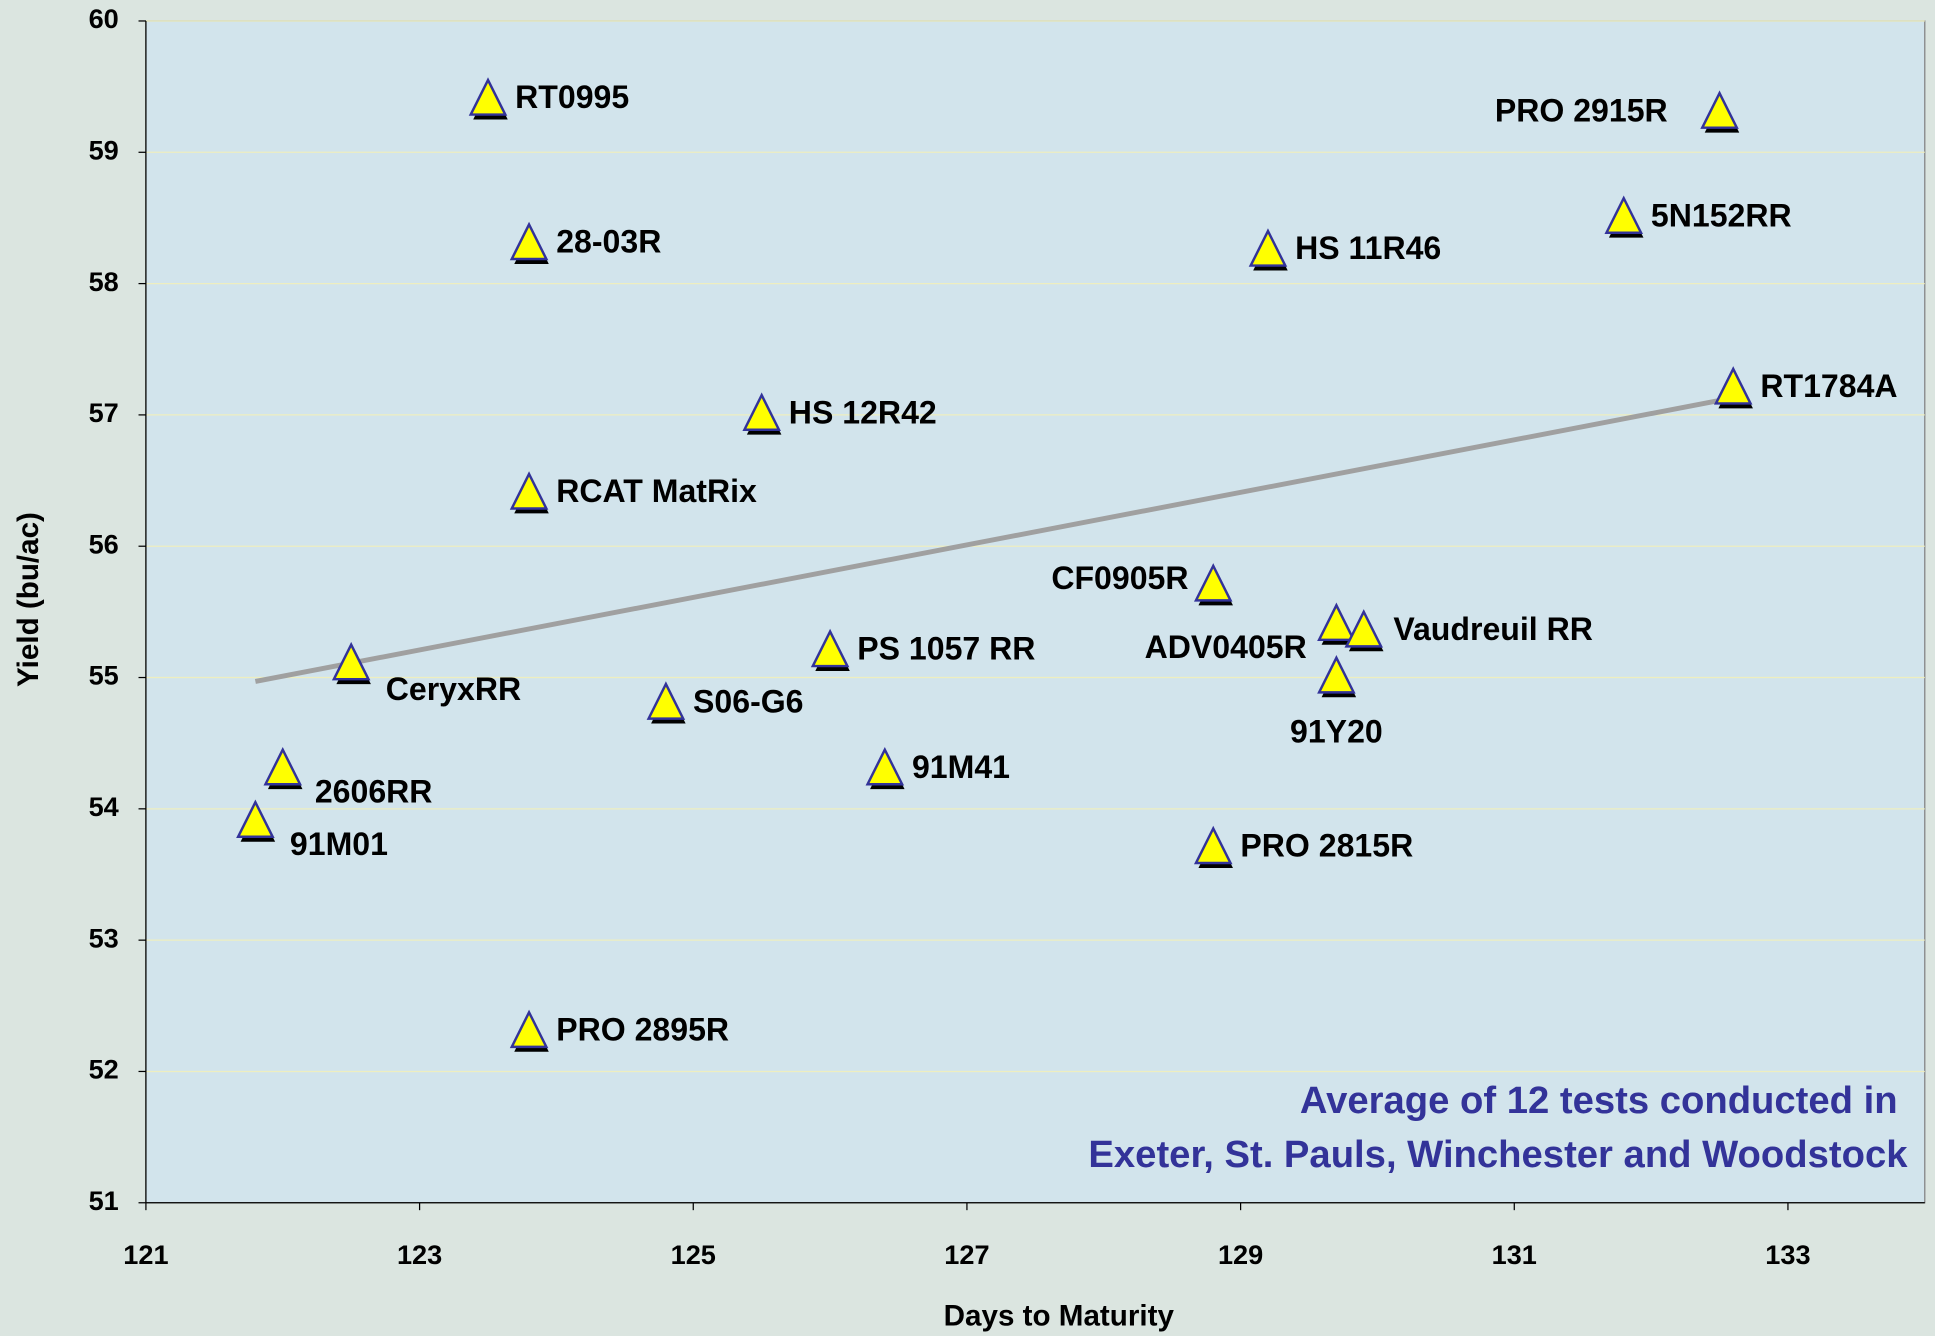 Image resolution: width=1935 pixels, height=1336 pixels. What do you see at coordinates (608, 242) in the screenshot?
I see `point-label: 28-03R` at bounding box center [608, 242].